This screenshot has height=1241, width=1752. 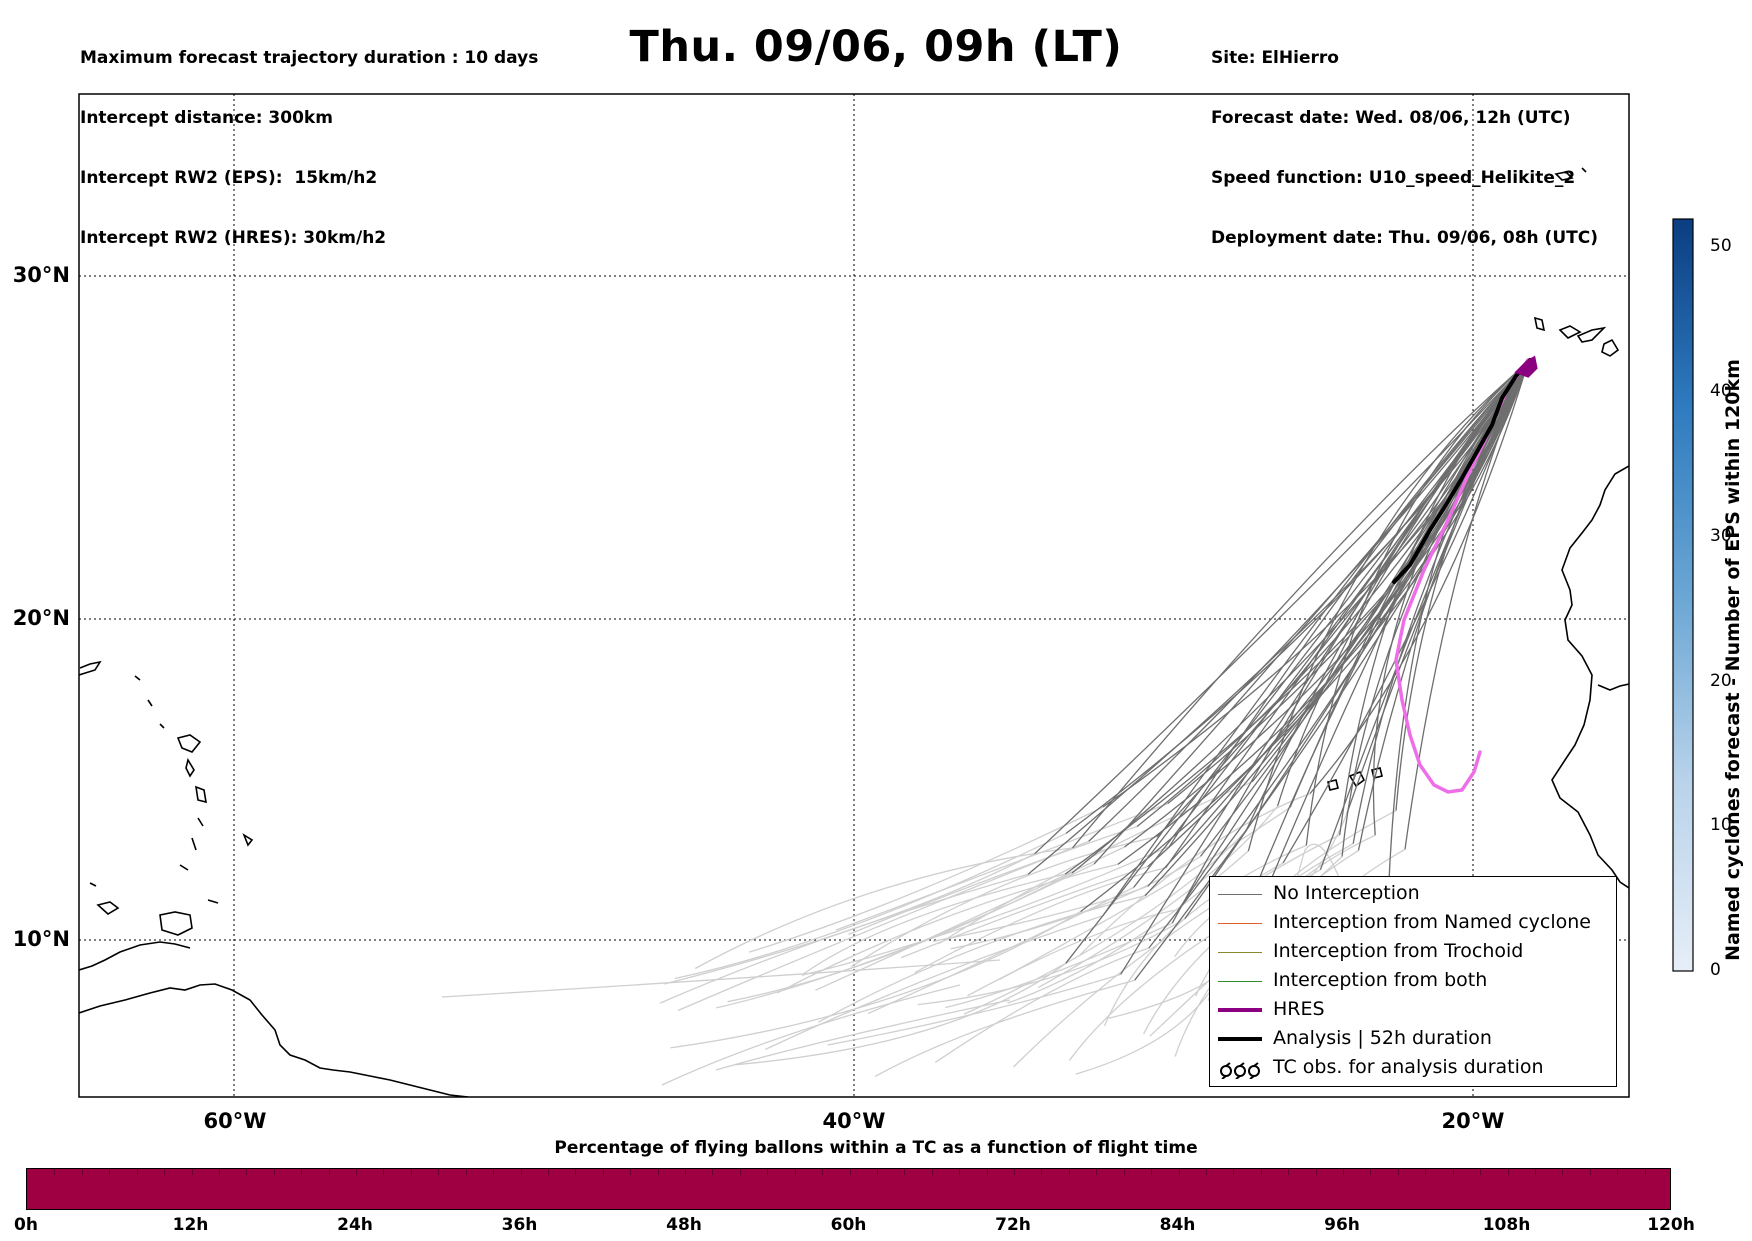 What do you see at coordinates (1342, 1225) in the screenshot?
I see `percentage-tick: 96h` at bounding box center [1342, 1225].